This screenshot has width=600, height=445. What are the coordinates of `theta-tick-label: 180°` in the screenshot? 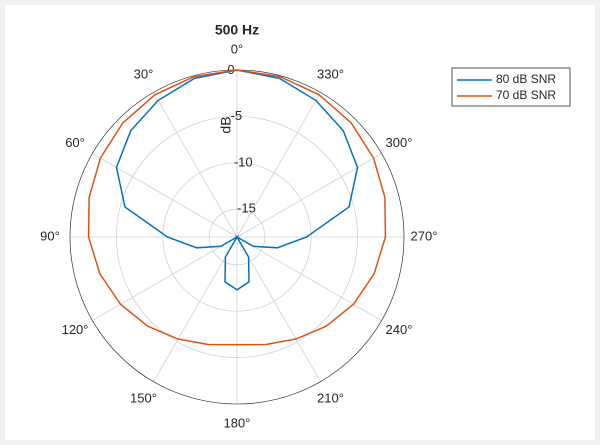 It's located at (237, 422).